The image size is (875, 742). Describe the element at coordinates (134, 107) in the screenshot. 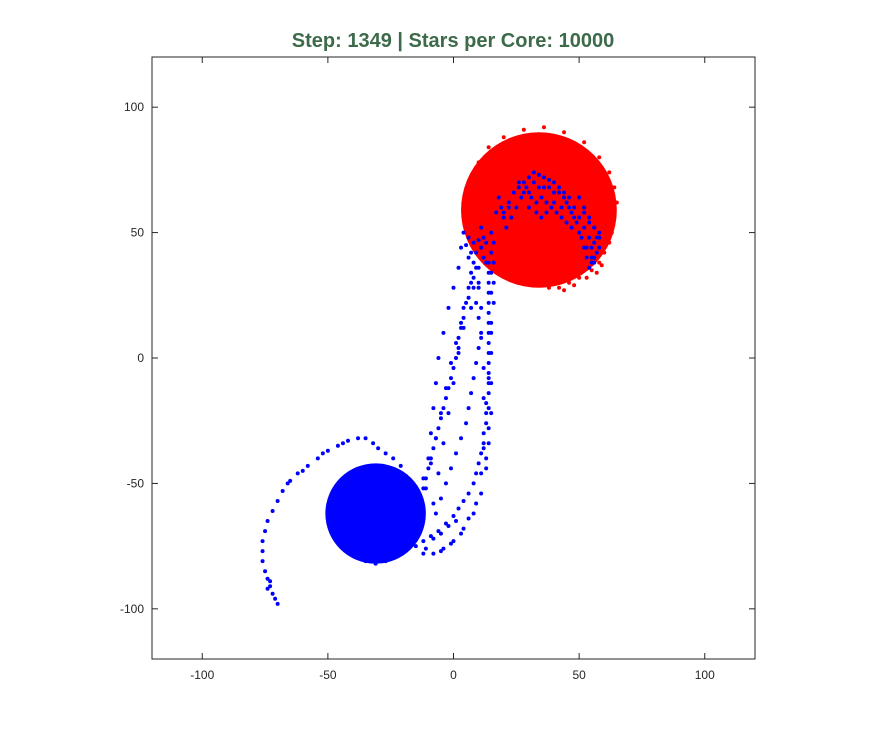

I see `y-tick-label: 100` at that location.